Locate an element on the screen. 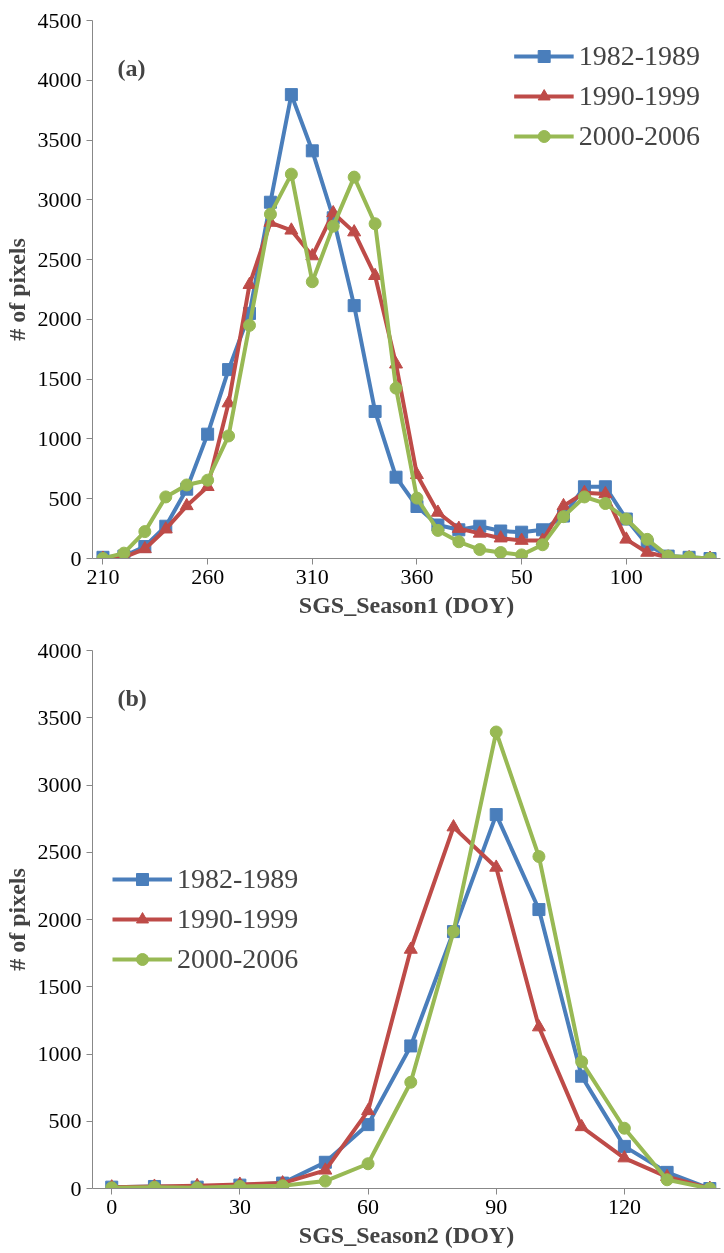  x-tick-label: 310 is located at coordinates (312, 576).